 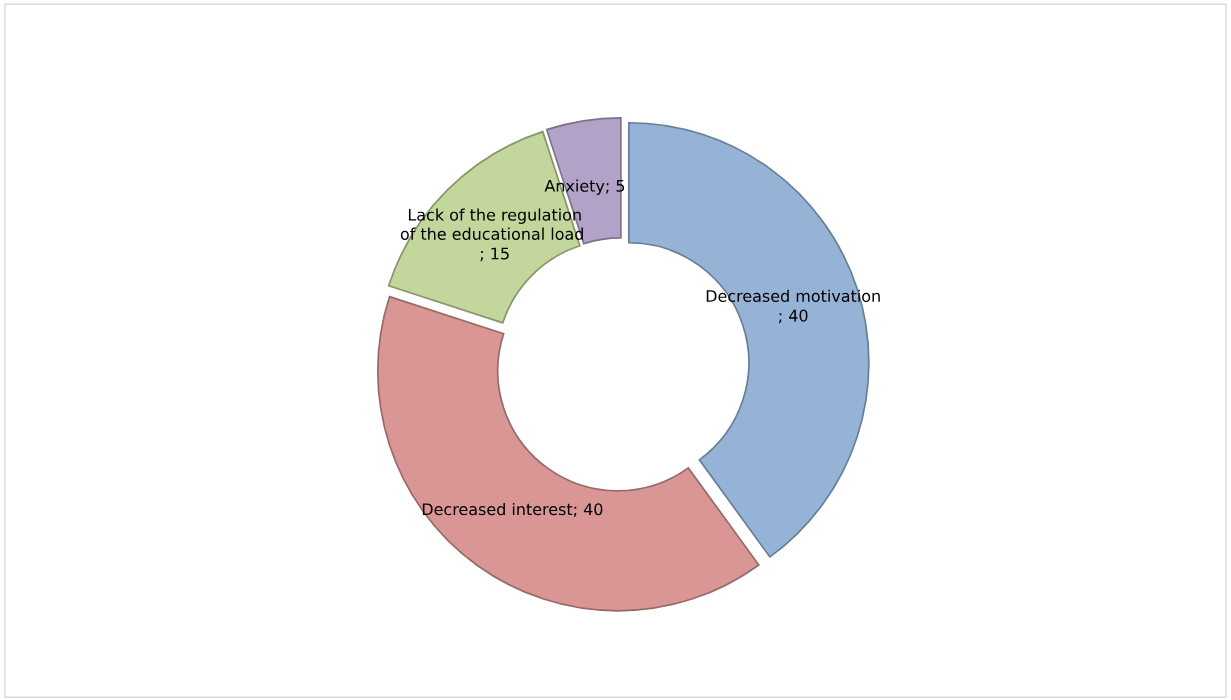 What do you see at coordinates (494, 254) in the screenshot?
I see `data-label: ; 15` at bounding box center [494, 254].